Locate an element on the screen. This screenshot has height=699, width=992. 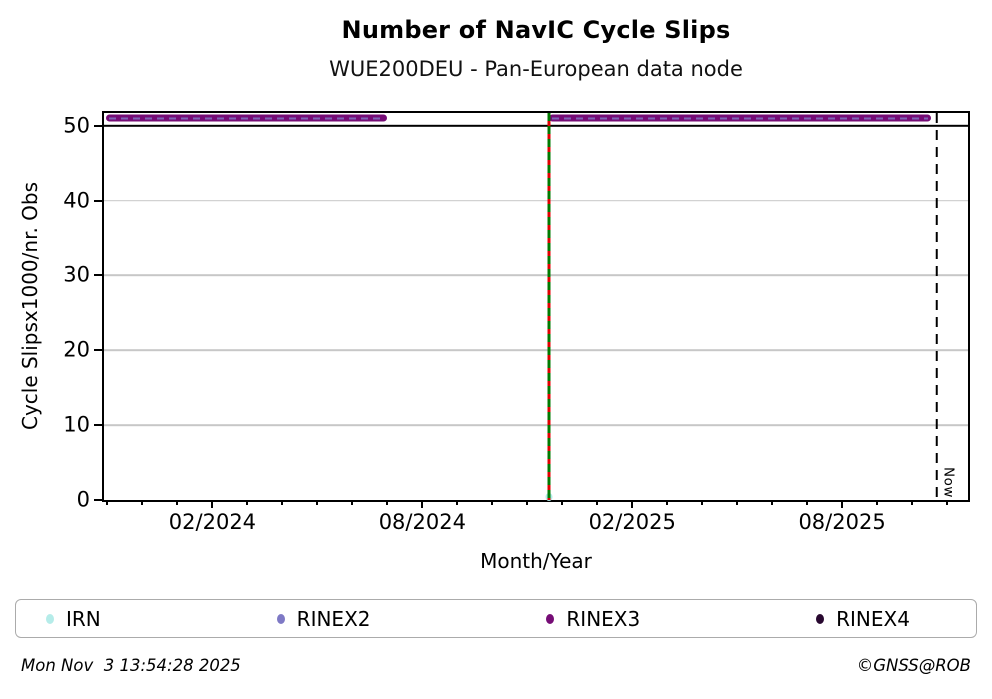
legend-label: RINEX2 is located at coordinates (333, 618).